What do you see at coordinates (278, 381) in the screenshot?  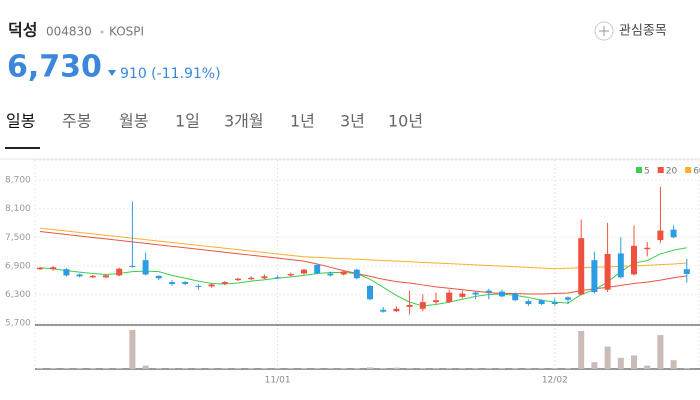 I see `x-tick-label: 11/01` at bounding box center [278, 381].